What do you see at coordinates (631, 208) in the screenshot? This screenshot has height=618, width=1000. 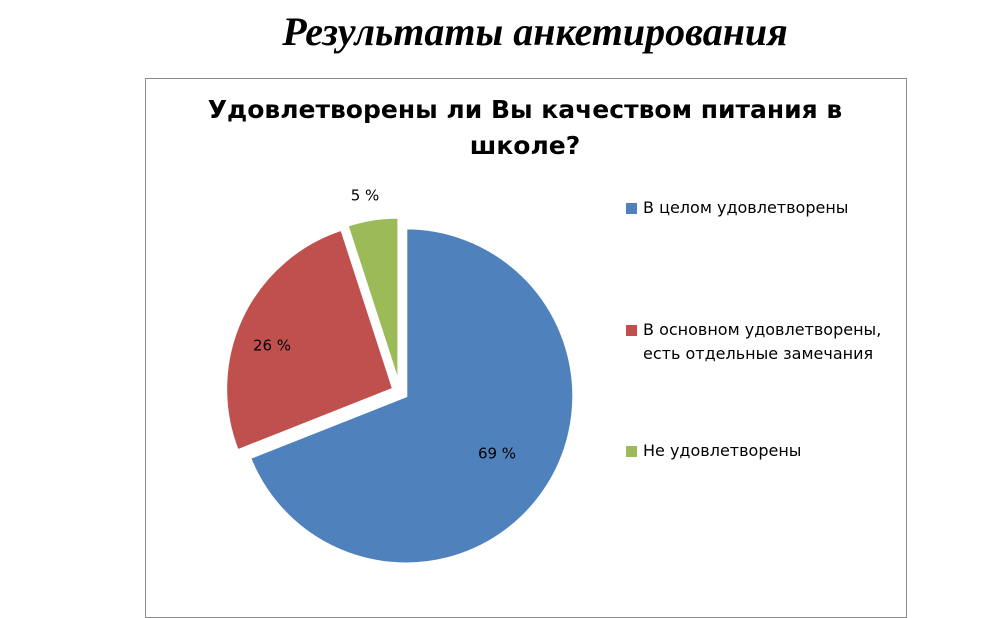 I see `legend-swatch-satisfied` at bounding box center [631, 208].